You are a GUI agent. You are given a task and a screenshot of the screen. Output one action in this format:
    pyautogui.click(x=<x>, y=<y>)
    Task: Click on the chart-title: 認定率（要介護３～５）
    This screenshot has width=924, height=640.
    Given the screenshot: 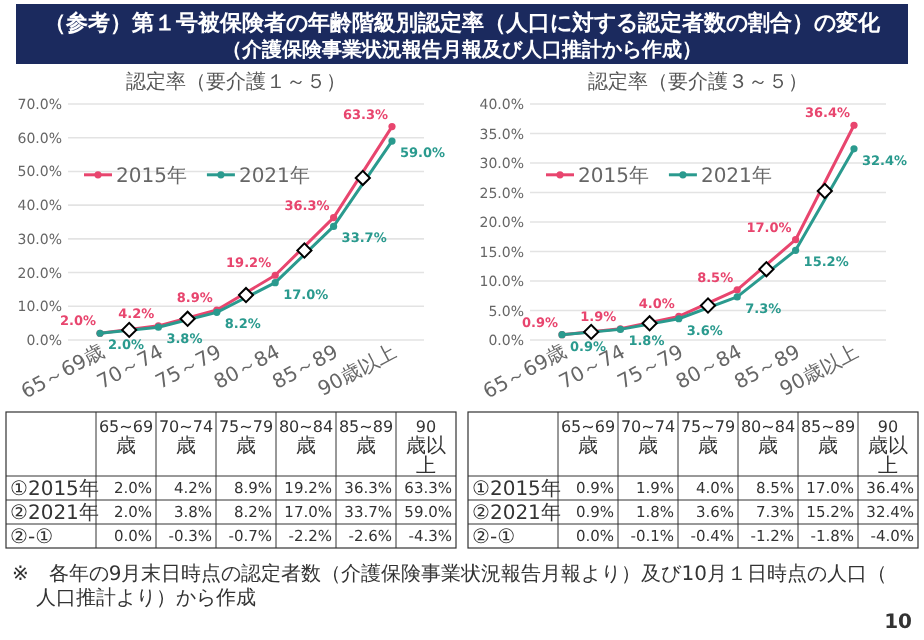 What is the action you would take?
    pyautogui.click(x=698, y=82)
    